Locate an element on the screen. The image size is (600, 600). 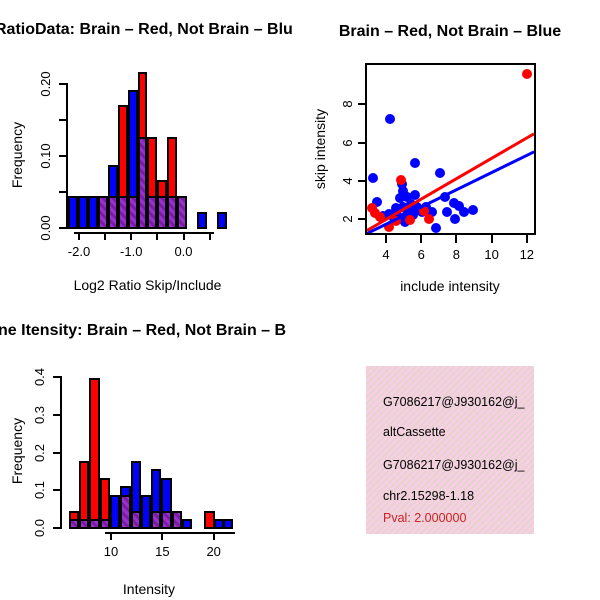
scatter-plot-title: Brain – Red, Not Brain – Blue is located at coordinates (450, 31).